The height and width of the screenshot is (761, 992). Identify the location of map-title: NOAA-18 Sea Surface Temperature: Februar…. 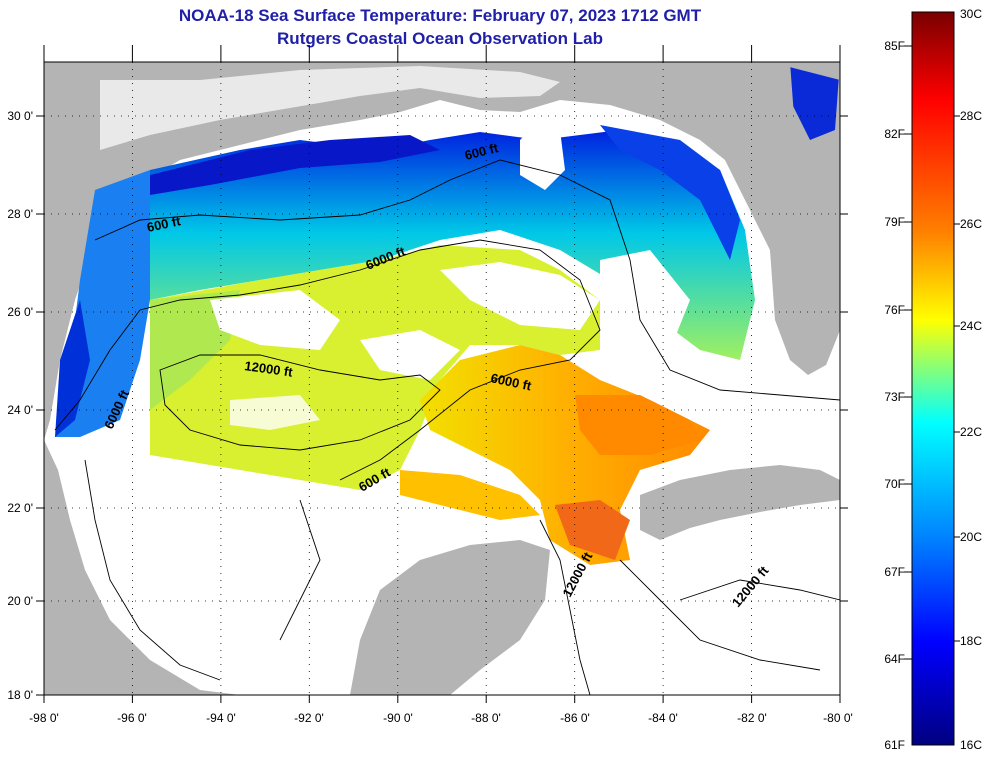
(440, 15).